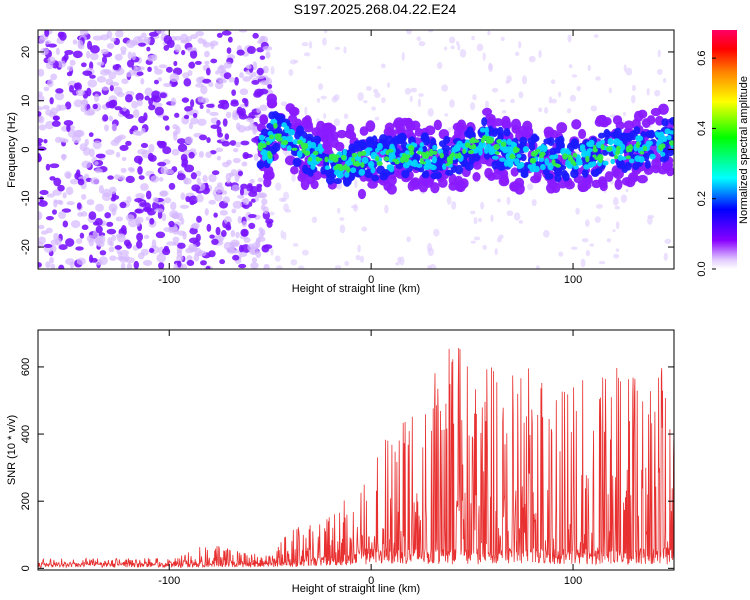 The width and height of the screenshot is (750, 600). I want to click on y-tick-label: 10, so click(26, 101).